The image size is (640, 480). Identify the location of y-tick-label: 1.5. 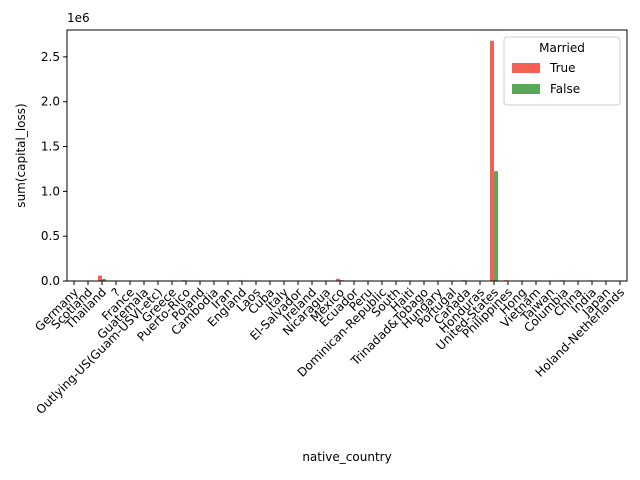
(50, 147).